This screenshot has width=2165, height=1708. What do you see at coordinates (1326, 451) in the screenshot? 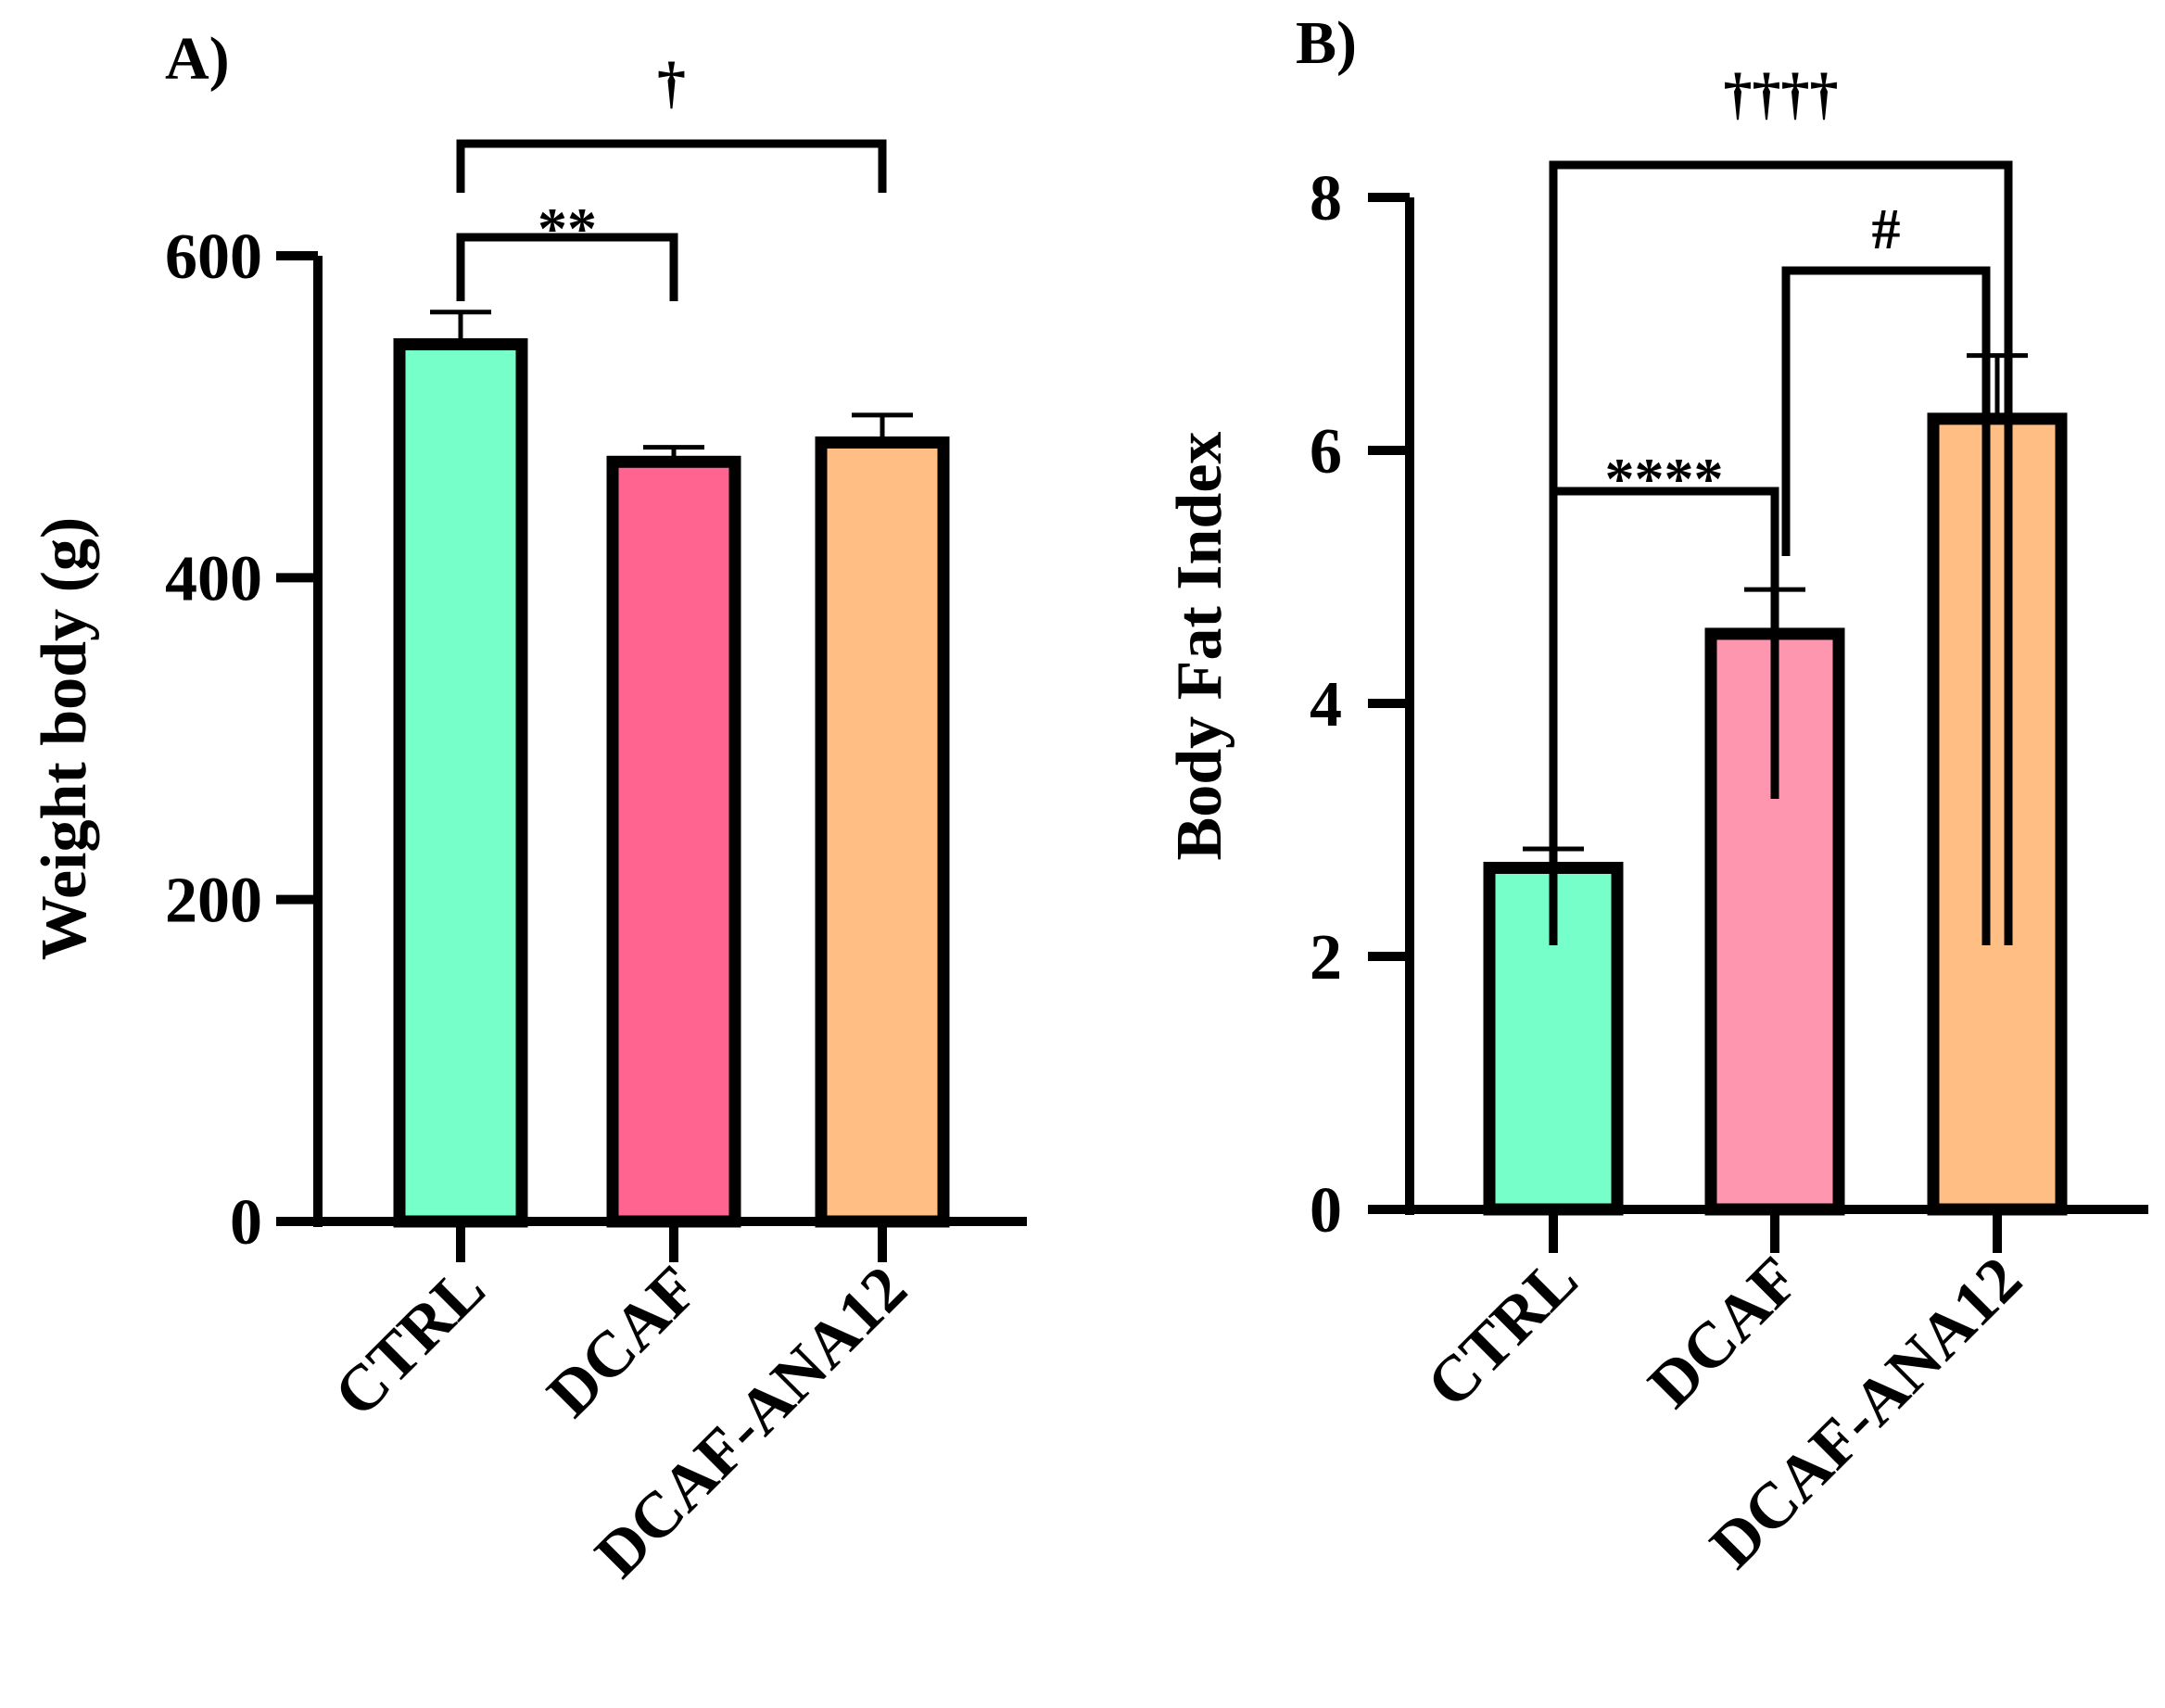
I see `y-tick-label: 6` at bounding box center [1326, 451].